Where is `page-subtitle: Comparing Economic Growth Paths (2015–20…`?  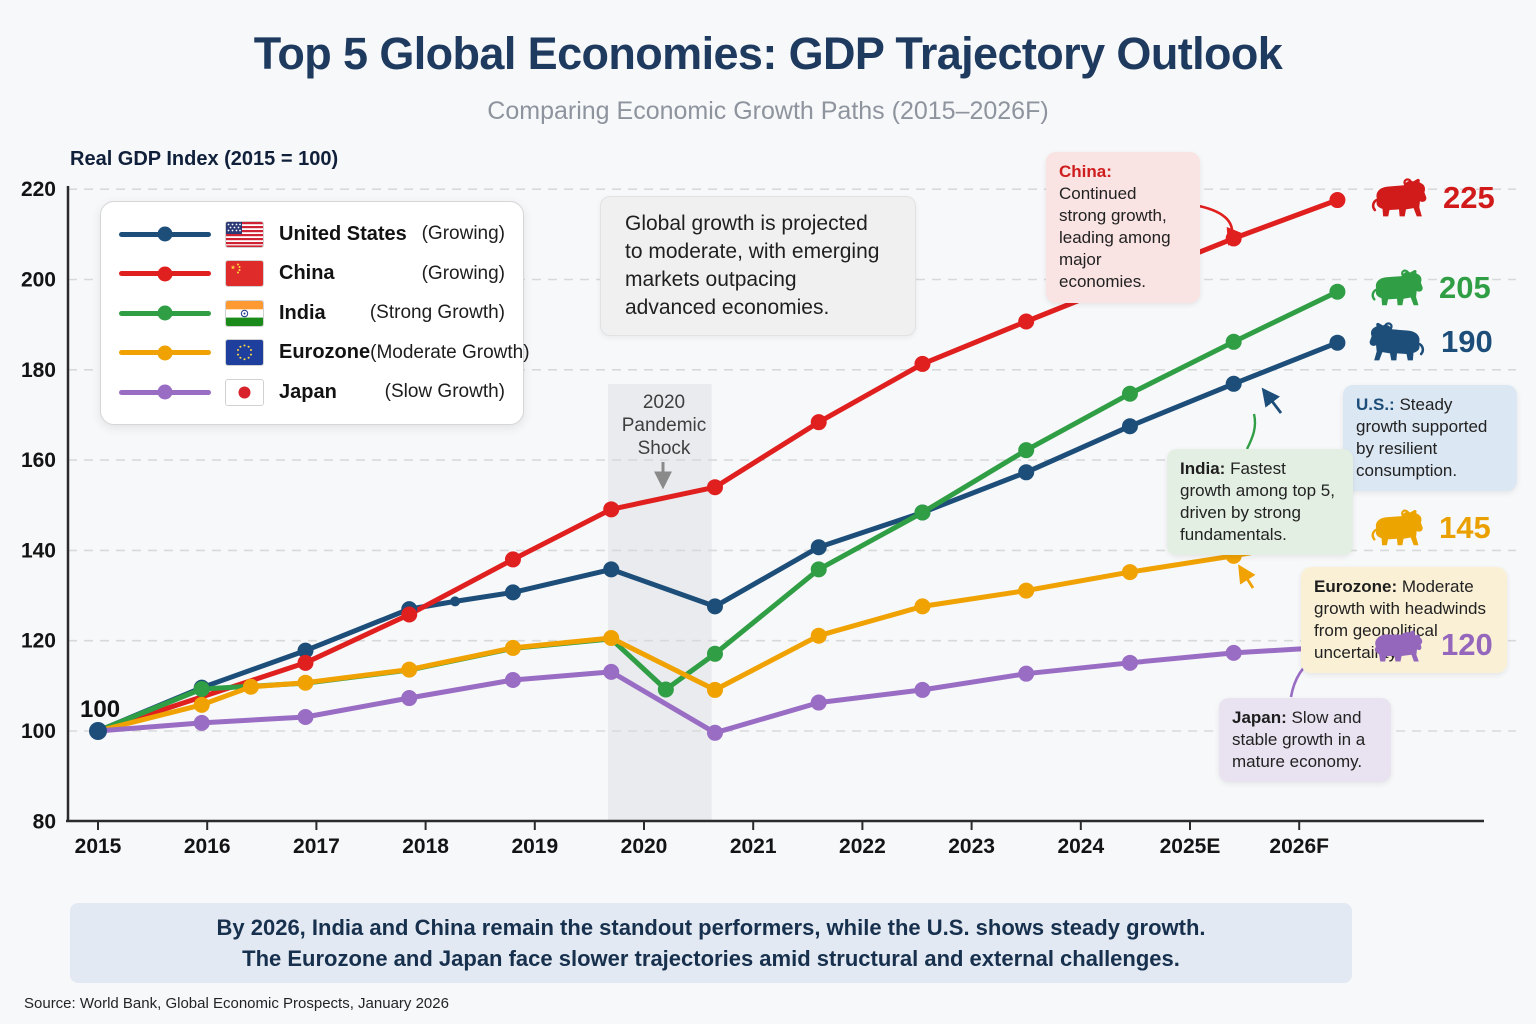
page-subtitle: Comparing Economic Growth Paths (2015–20… is located at coordinates (768, 111).